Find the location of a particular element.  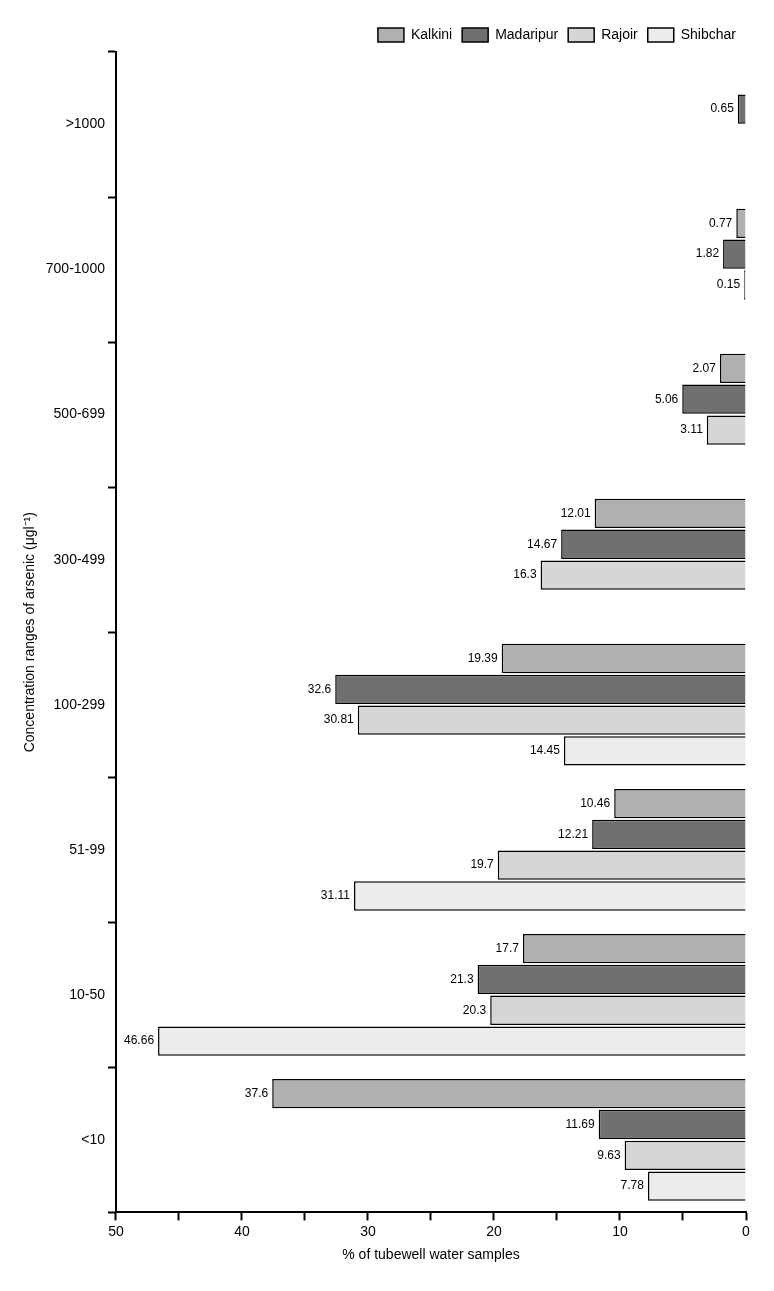

y-tick-label: >1000 is located at coordinates (85, 123).